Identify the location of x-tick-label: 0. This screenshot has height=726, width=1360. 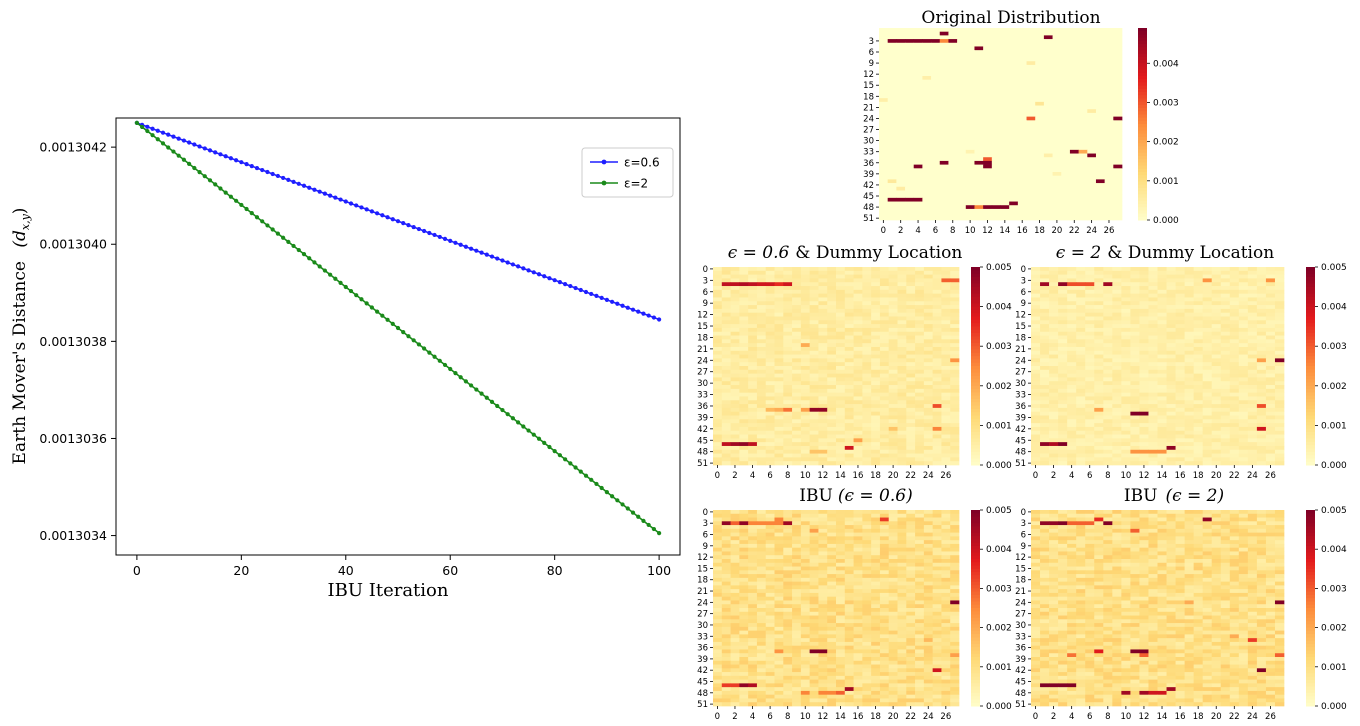
(137, 570).